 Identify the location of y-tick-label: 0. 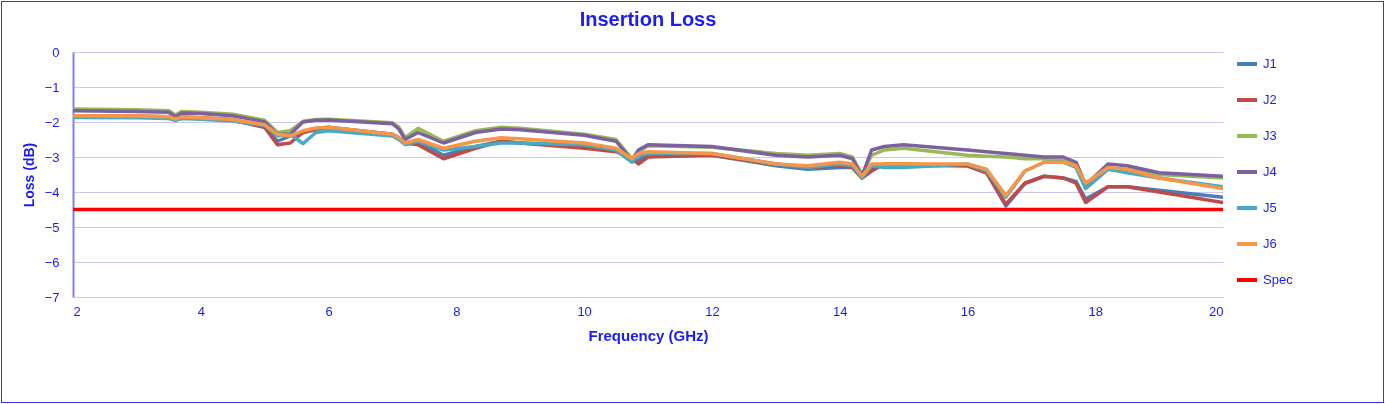
(56, 52).